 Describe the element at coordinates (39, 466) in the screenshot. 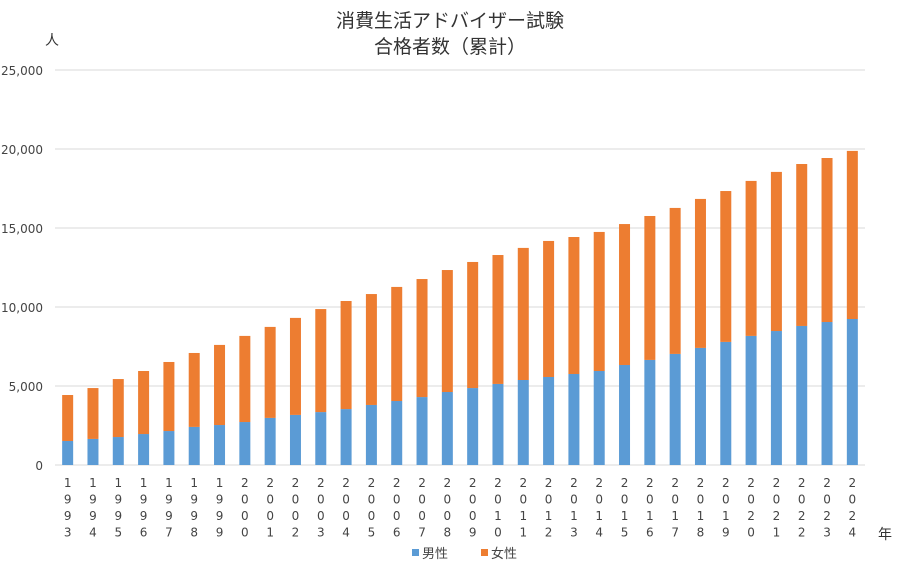

I see `y-tick-label: 0` at that location.